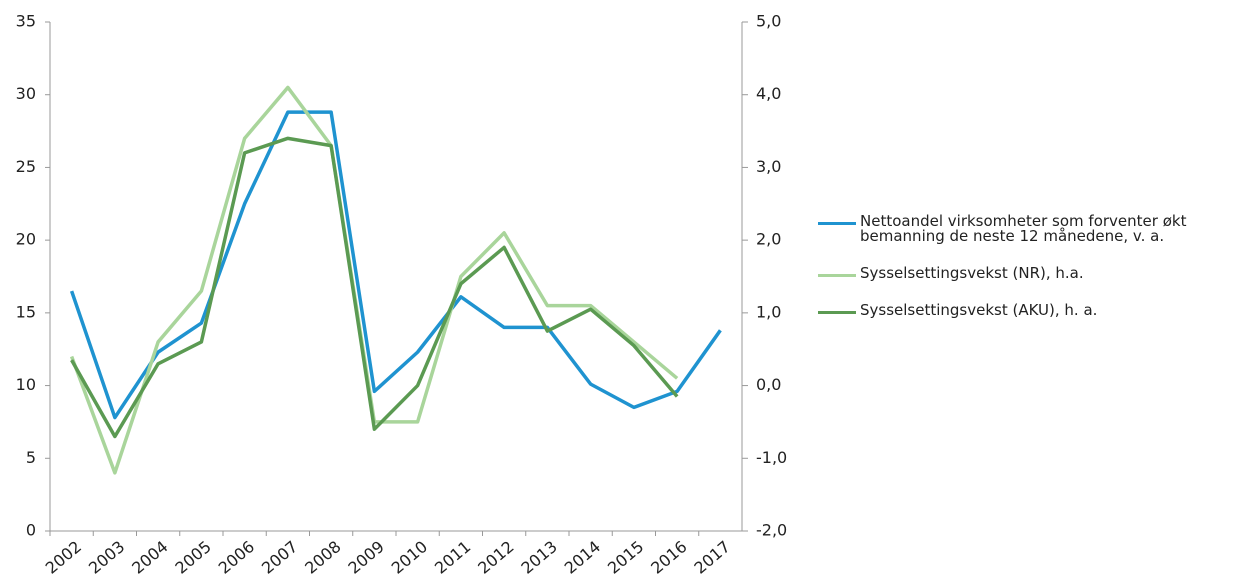 The width and height of the screenshot is (1254, 584). What do you see at coordinates (31, 530) in the screenshot?
I see `y-tick-label: 0` at bounding box center [31, 530].